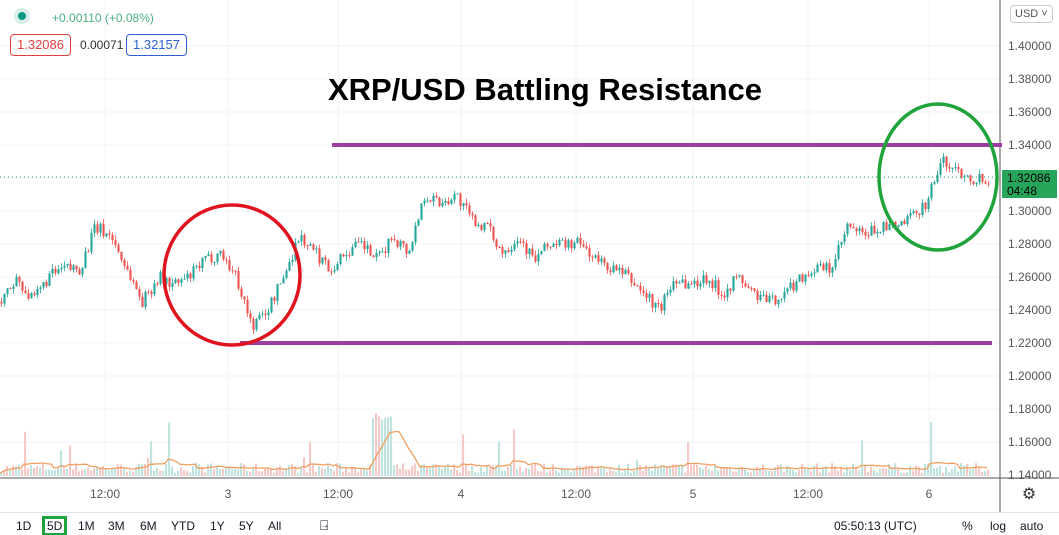  Describe the element at coordinates (116, 526) in the screenshot. I see `timeframe-3m: 3M` at that location.